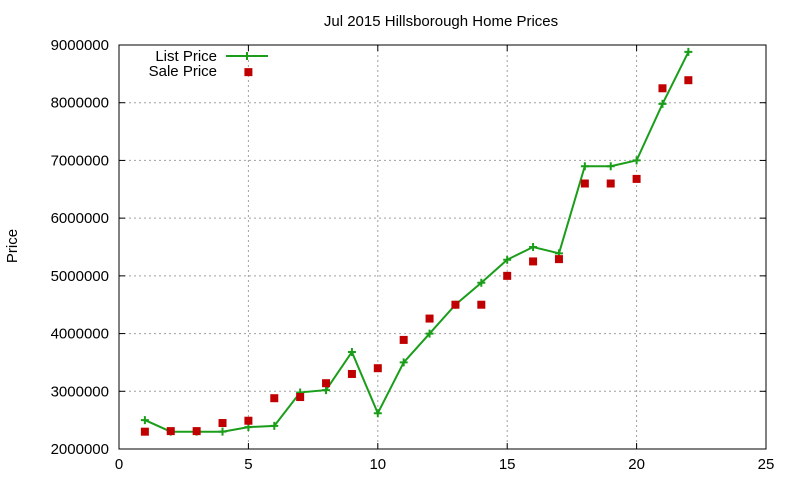  What do you see at coordinates (248, 72) in the screenshot?
I see `legend-square-marker-sale-price` at bounding box center [248, 72].